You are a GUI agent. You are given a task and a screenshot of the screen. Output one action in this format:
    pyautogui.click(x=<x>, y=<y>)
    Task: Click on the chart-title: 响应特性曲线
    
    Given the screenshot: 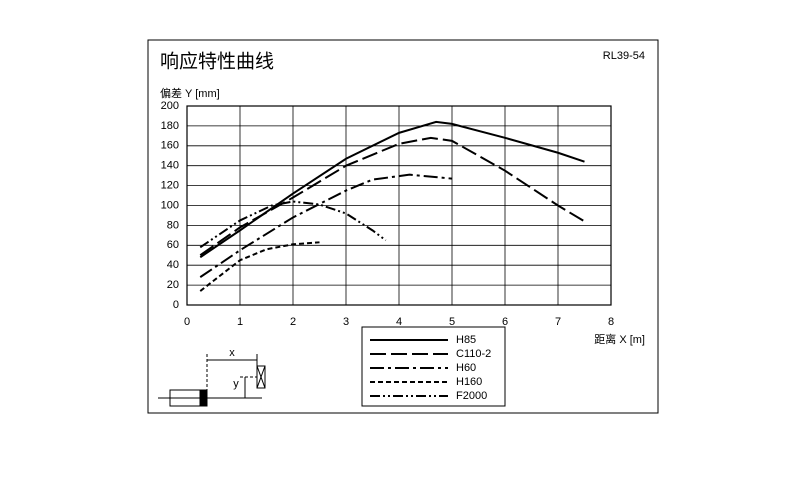 What is the action you would take?
    pyautogui.click(x=217, y=62)
    